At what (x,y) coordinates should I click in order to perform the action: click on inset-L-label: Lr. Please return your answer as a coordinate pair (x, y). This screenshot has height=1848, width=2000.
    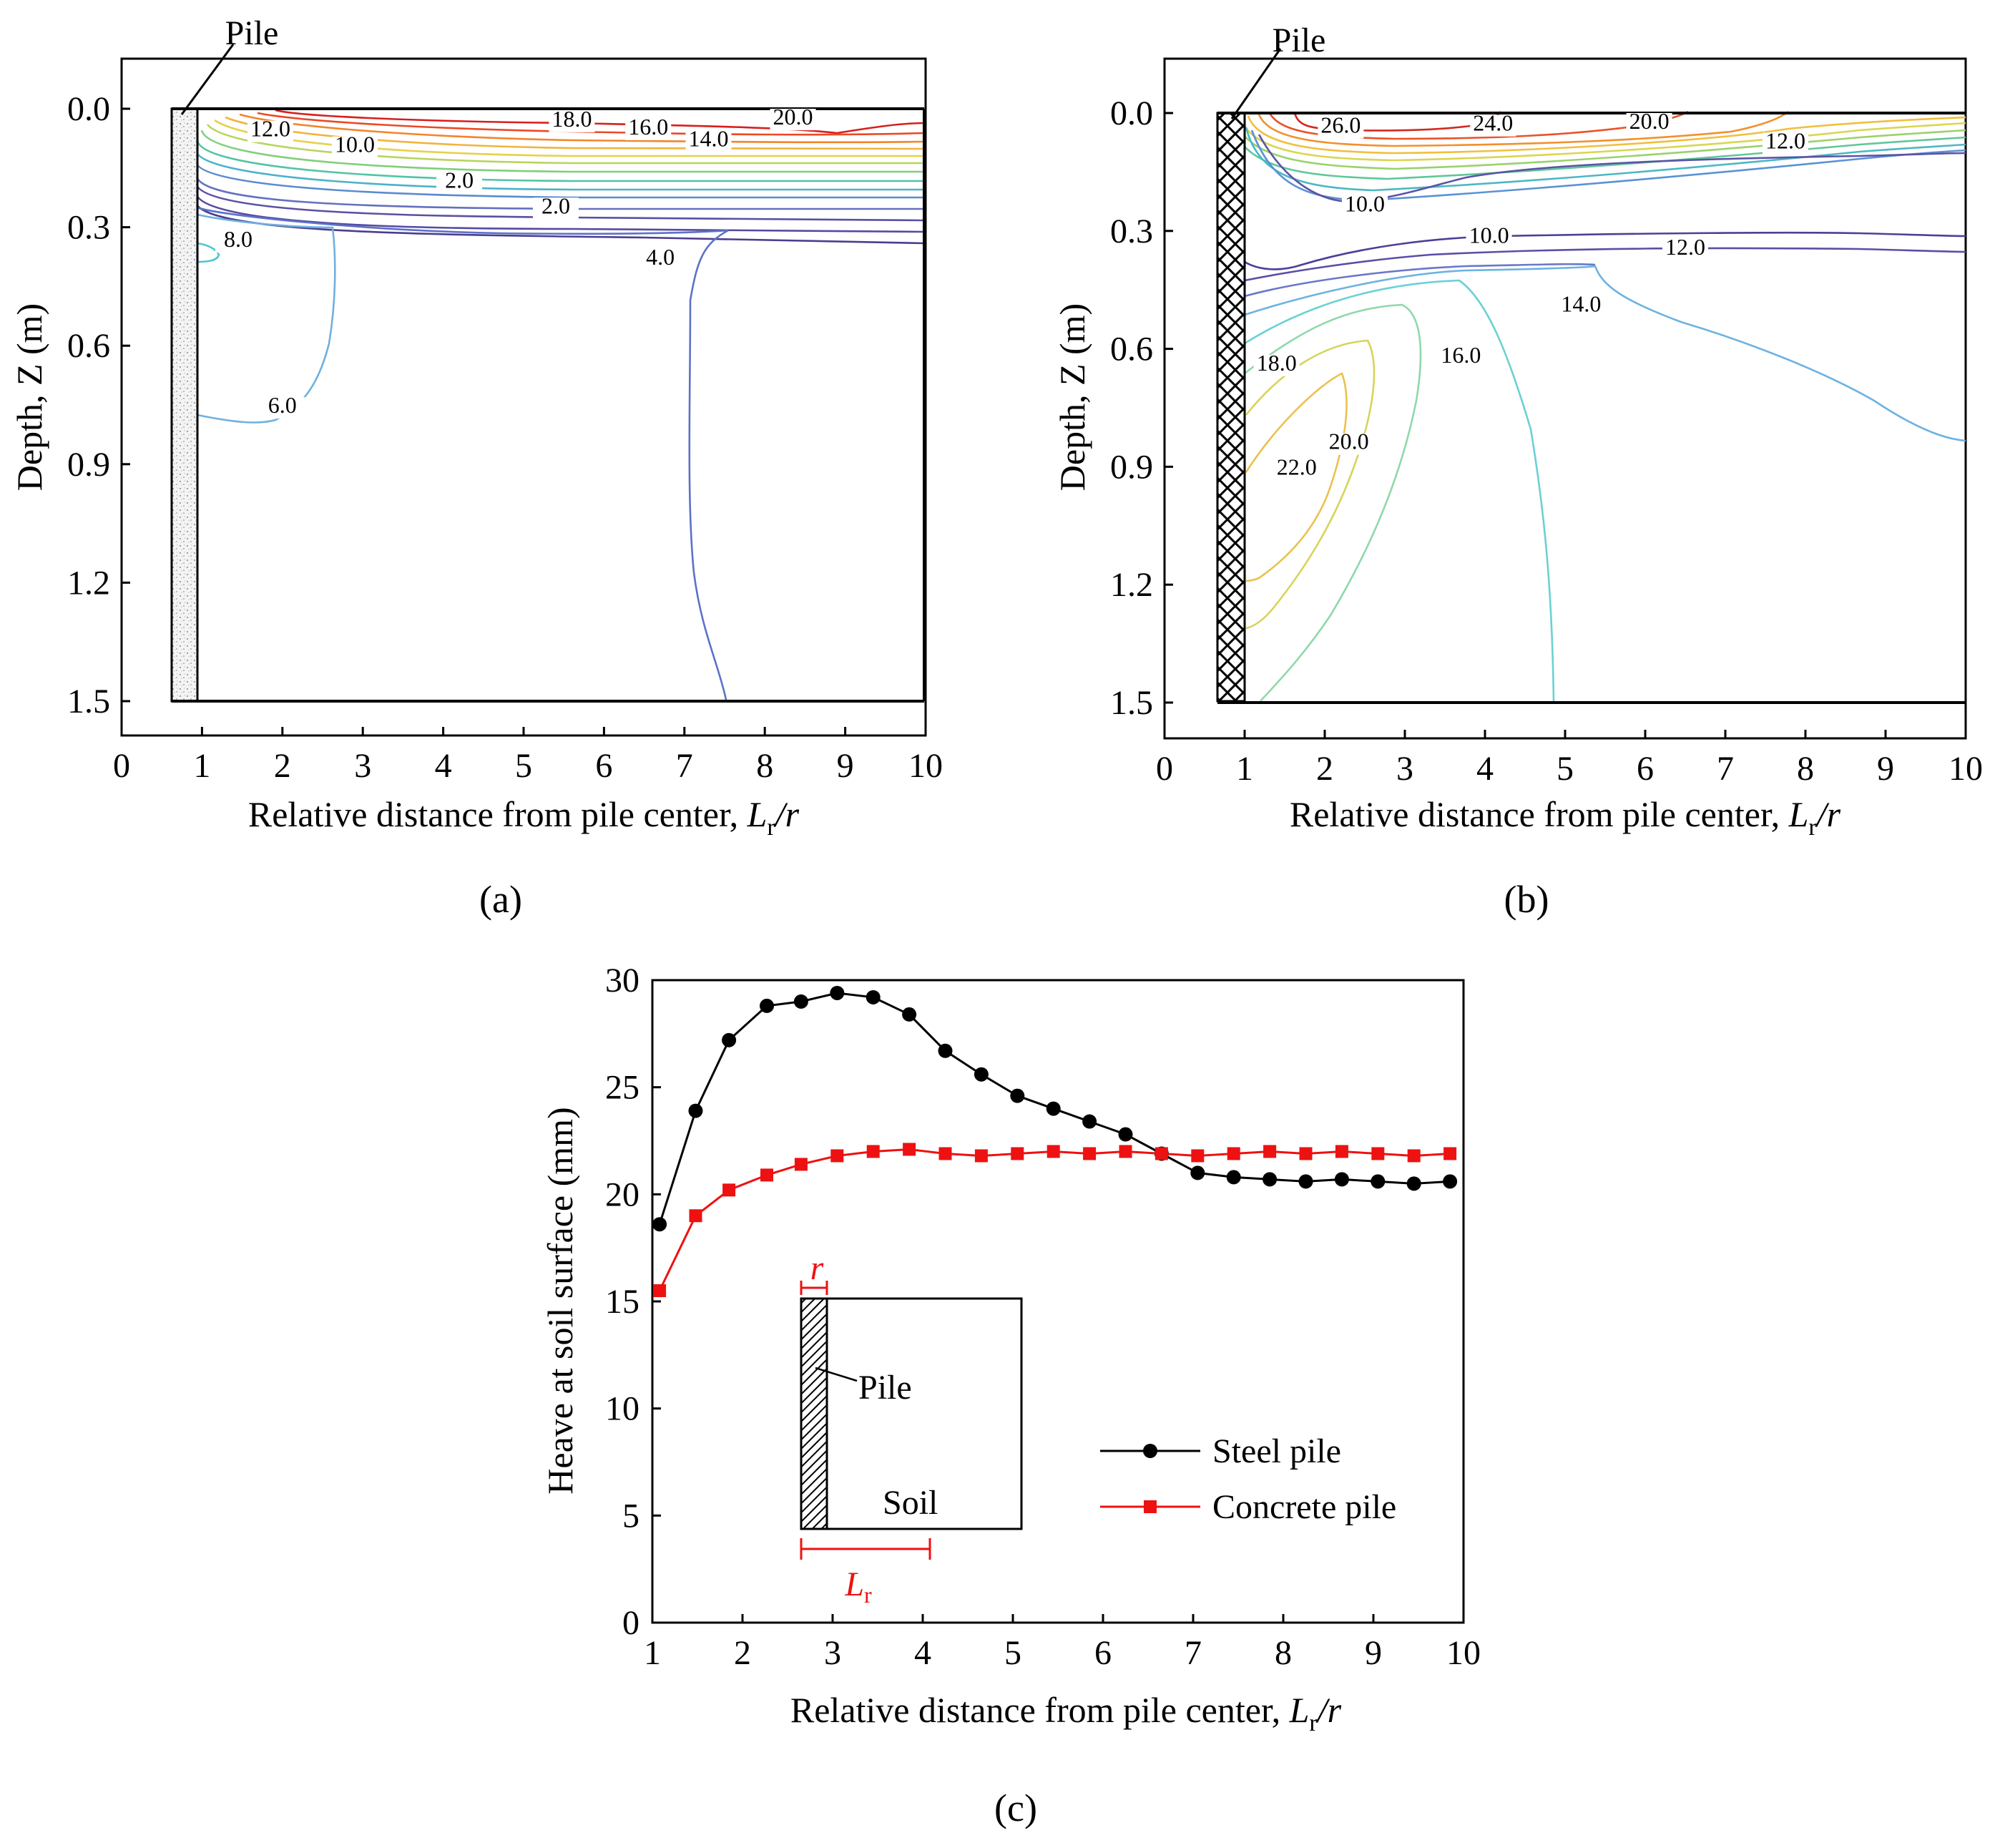
    Looking at the image, I should click on (858, 1586).